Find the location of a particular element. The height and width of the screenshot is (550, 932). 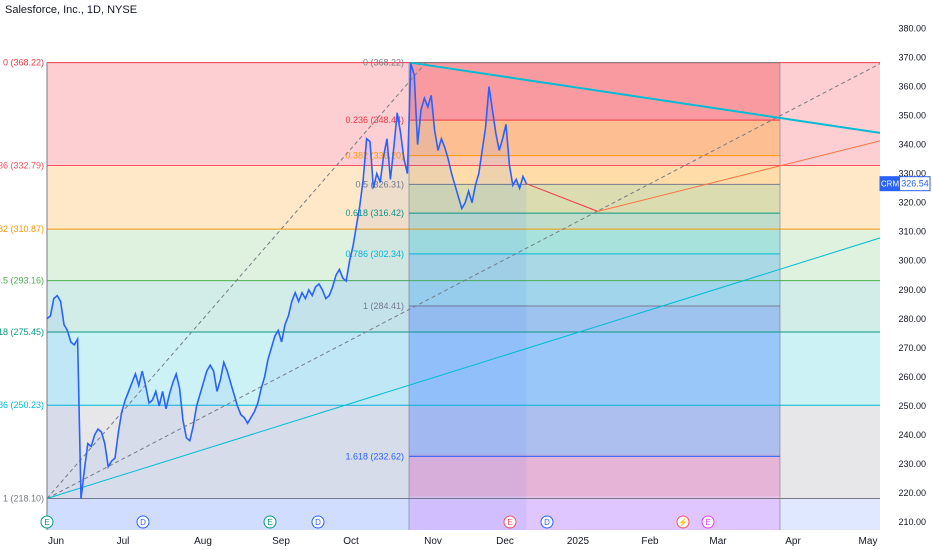

price-tick-label: 230.00 is located at coordinates (912, 464).